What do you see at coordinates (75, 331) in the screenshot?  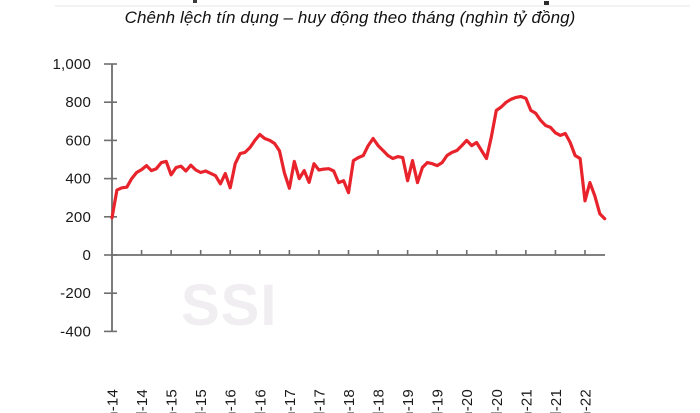 I see `y-tick-label: -400` at bounding box center [75, 331].